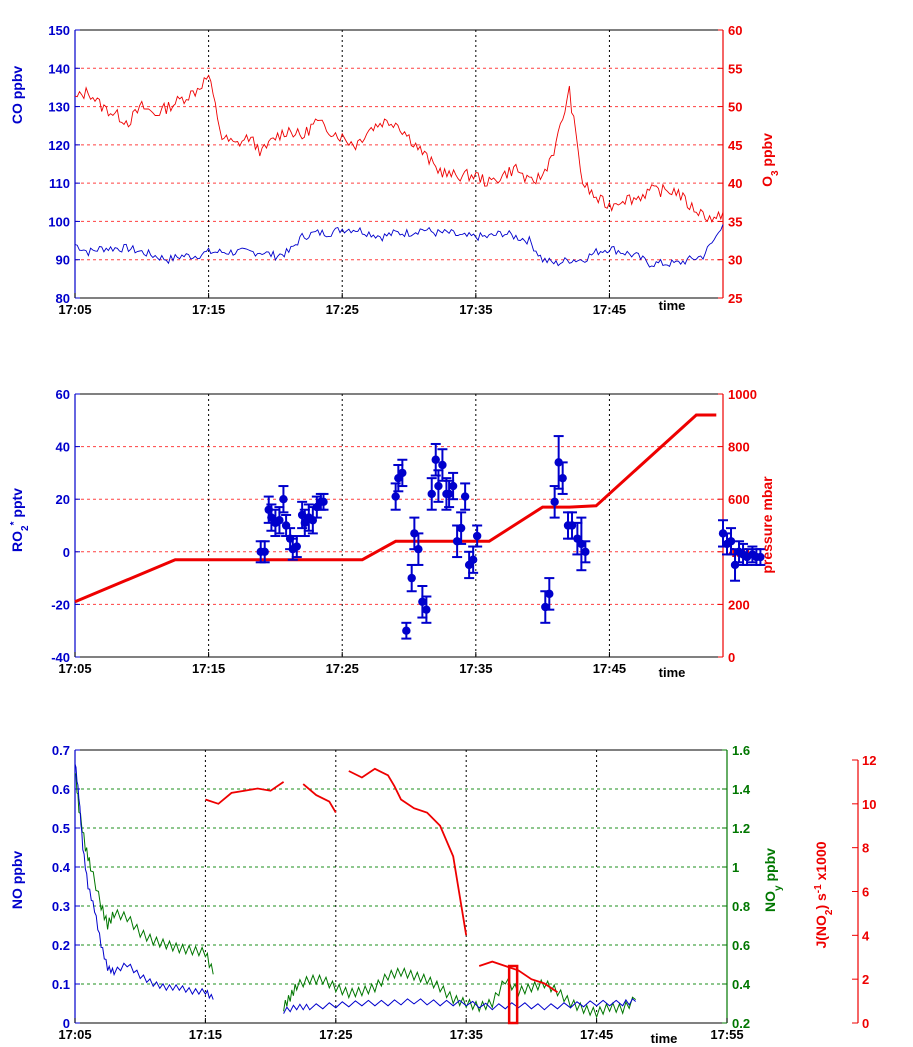  Describe the element at coordinates (59, 68) in the screenshot. I see `y-left-tick-label: 140` at that location.